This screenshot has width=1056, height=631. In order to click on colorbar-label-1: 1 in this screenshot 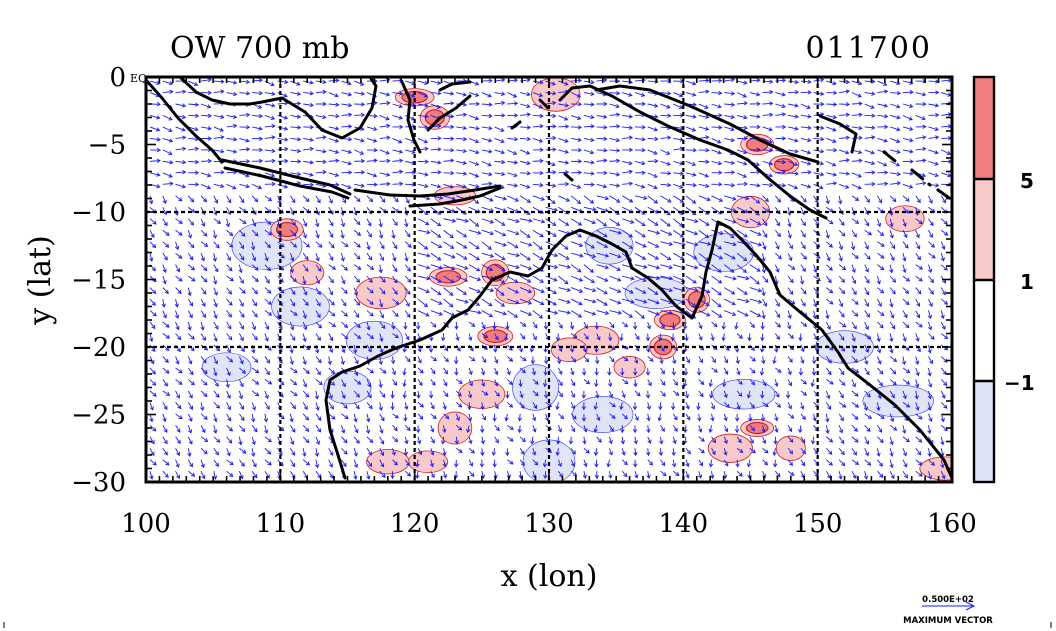, I will do `click(1027, 282)`.